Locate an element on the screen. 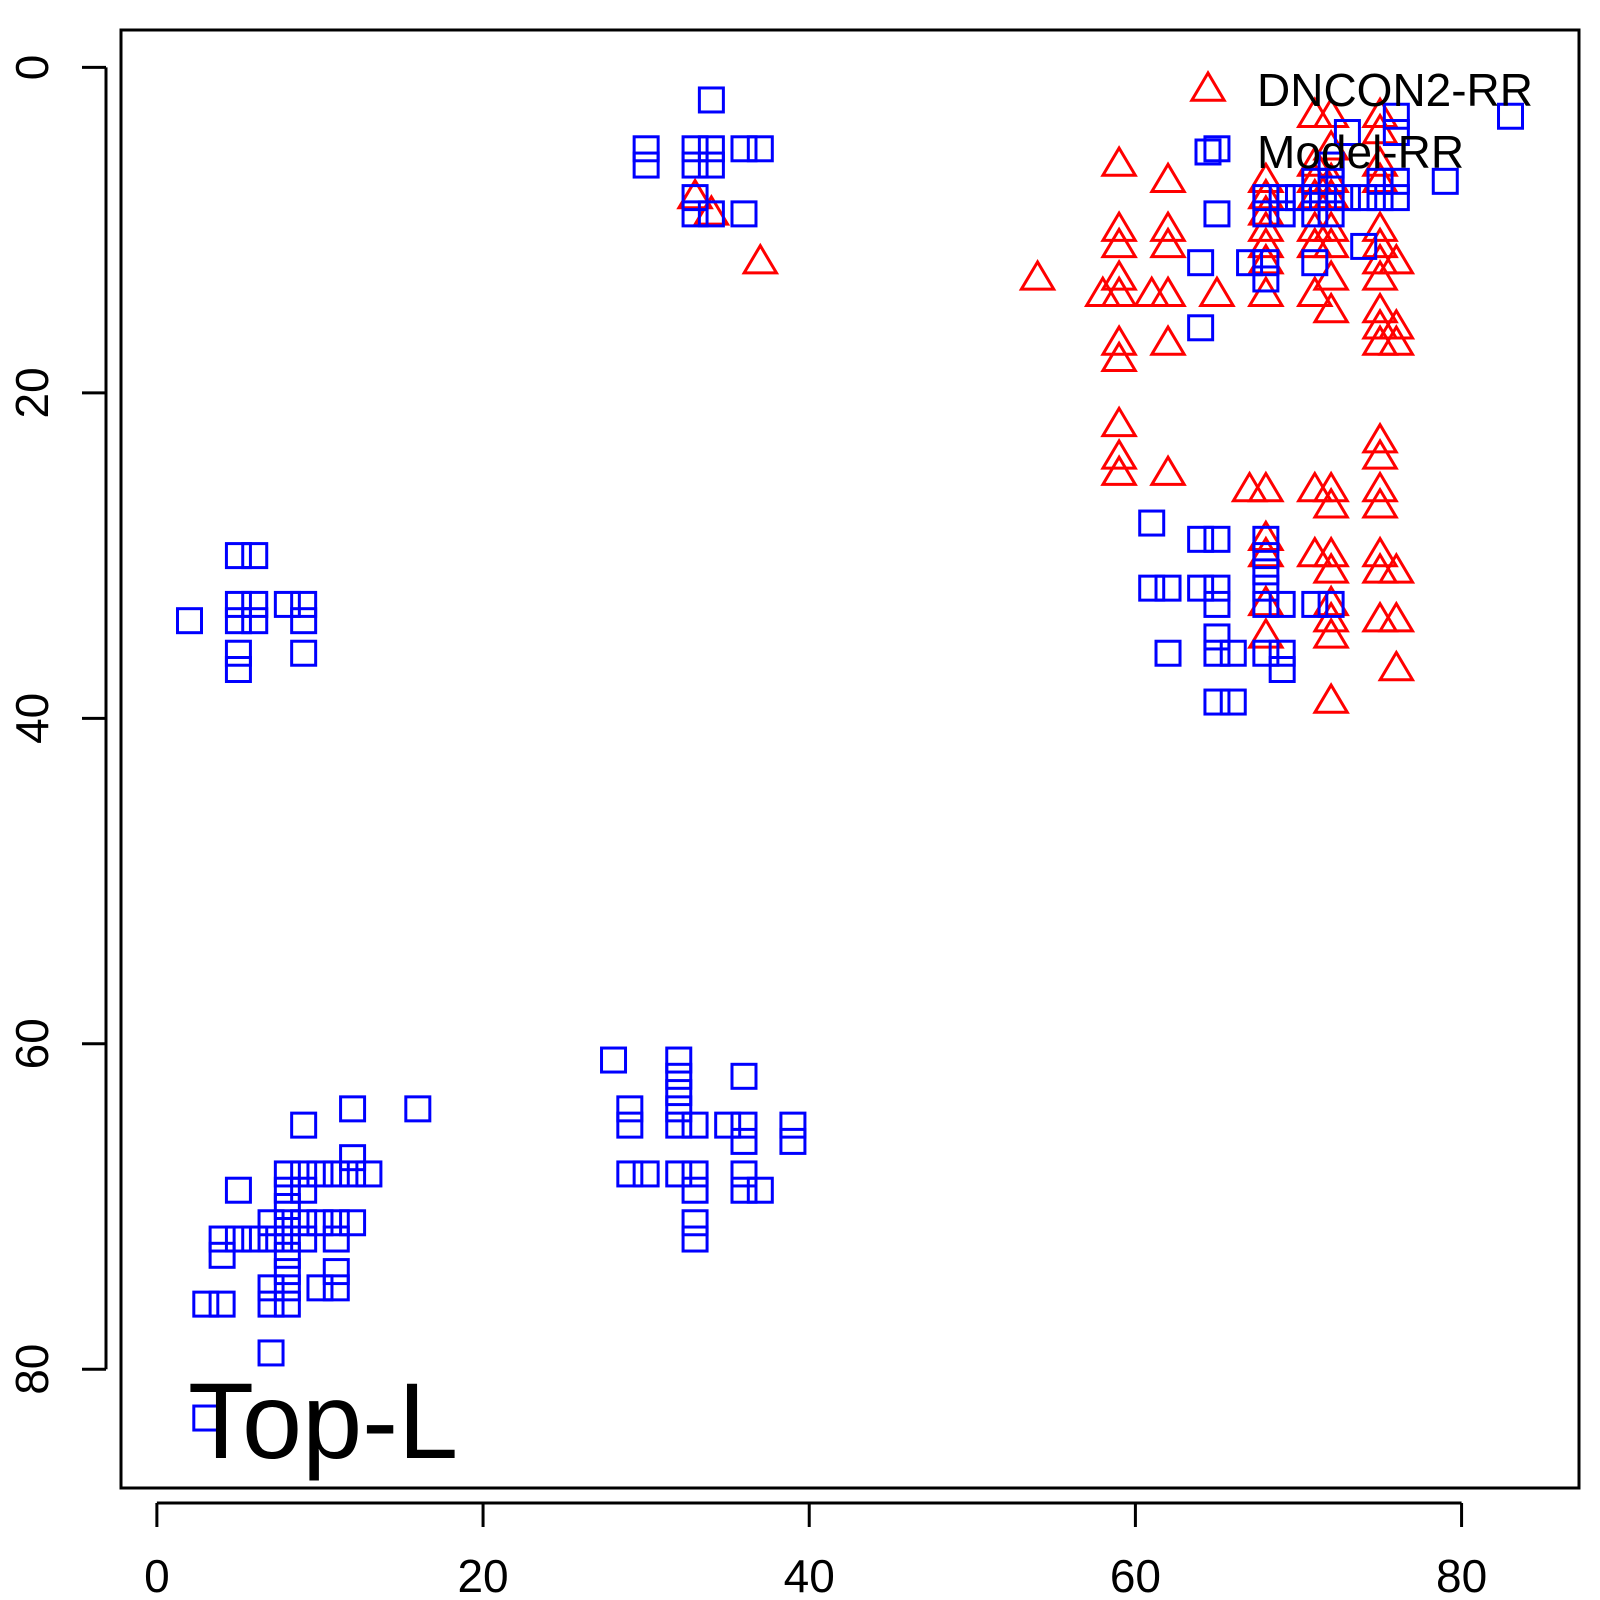  y-tick-label: 60 is located at coordinates (32, 1043).